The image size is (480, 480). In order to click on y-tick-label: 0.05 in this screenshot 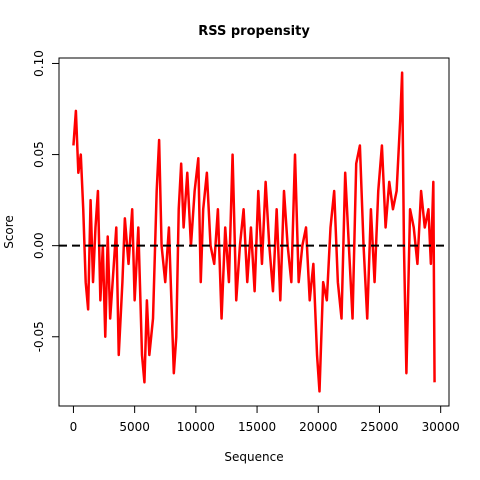, I will do `click(39, 154)`.